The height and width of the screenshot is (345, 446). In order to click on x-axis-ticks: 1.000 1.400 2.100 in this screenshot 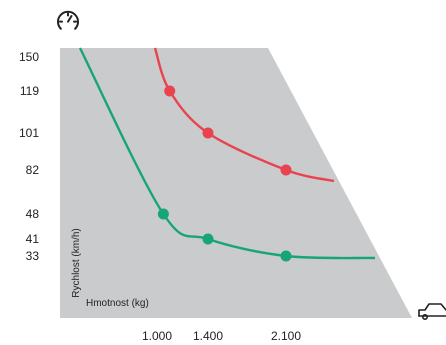, I will do `click(221, 336)`.